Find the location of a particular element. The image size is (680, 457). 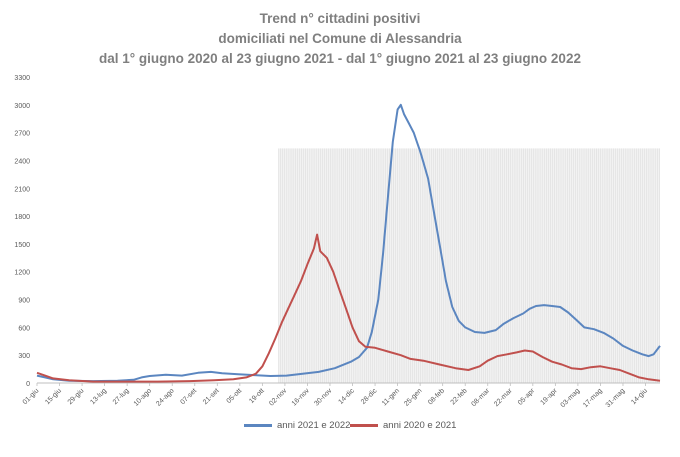

x-tick-label: 08-feb is located at coordinates (436, 396).